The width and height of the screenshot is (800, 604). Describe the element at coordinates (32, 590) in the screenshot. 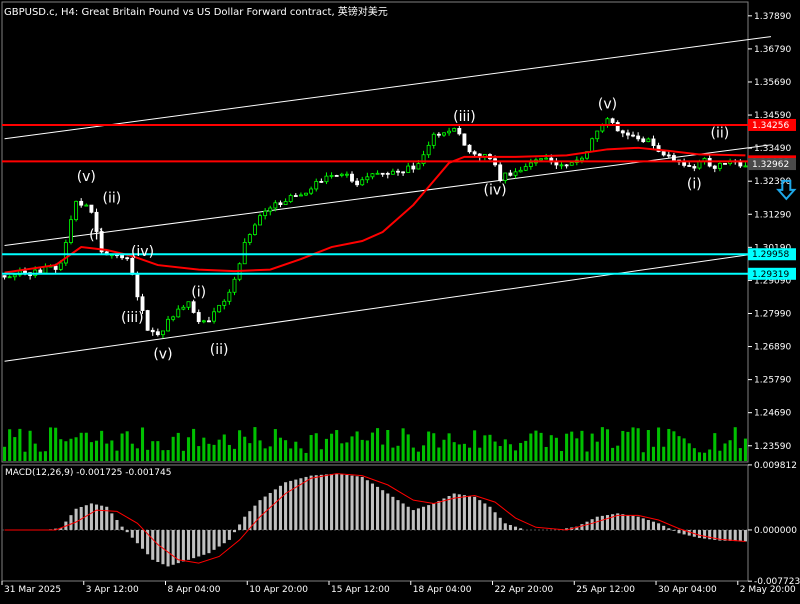

I see `time-axis-tick-label: 31 Mar 2025` at that location.